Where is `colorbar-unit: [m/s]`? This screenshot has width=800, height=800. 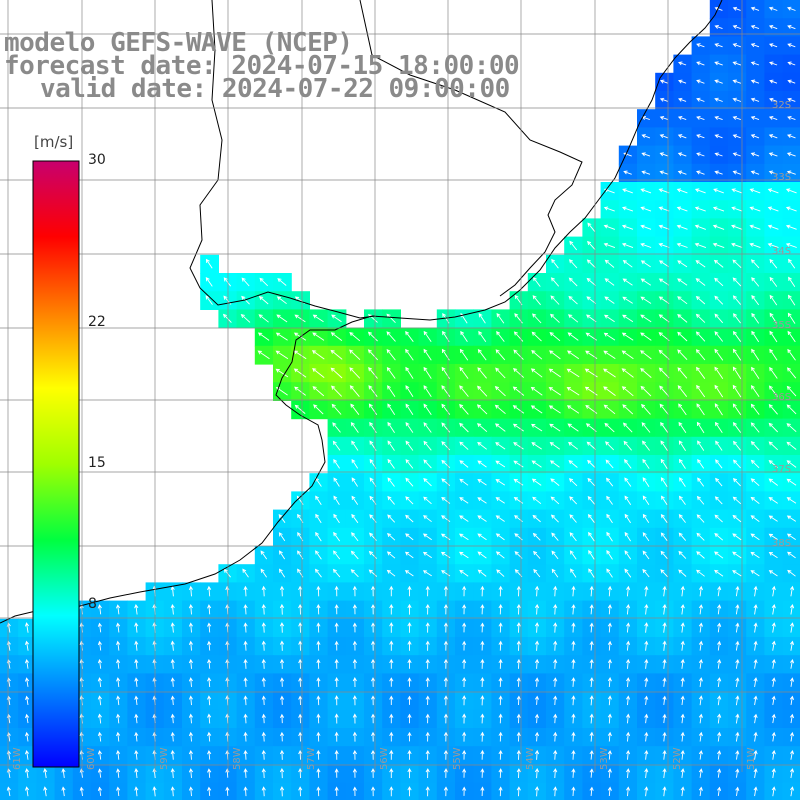 colorbar-unit: [m/s] is located at coordinates (54, 142).